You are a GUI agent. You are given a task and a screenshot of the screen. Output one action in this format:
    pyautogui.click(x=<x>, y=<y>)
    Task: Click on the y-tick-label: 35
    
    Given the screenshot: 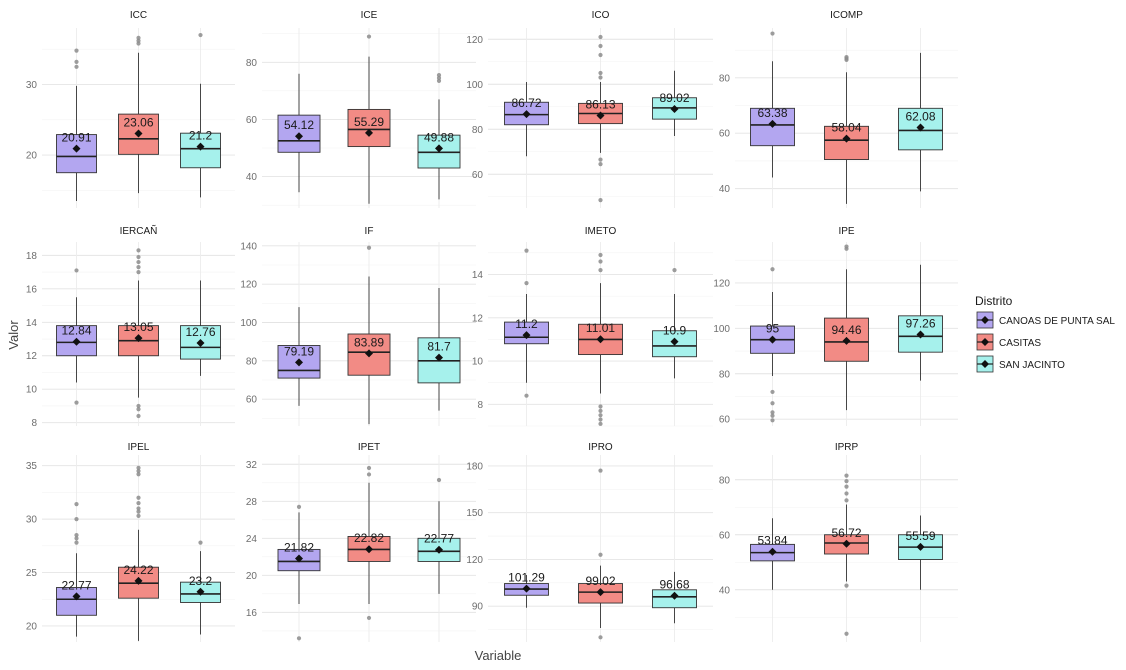 What is the action you would take?
    pyautogui.click(x=32, y=466)
    